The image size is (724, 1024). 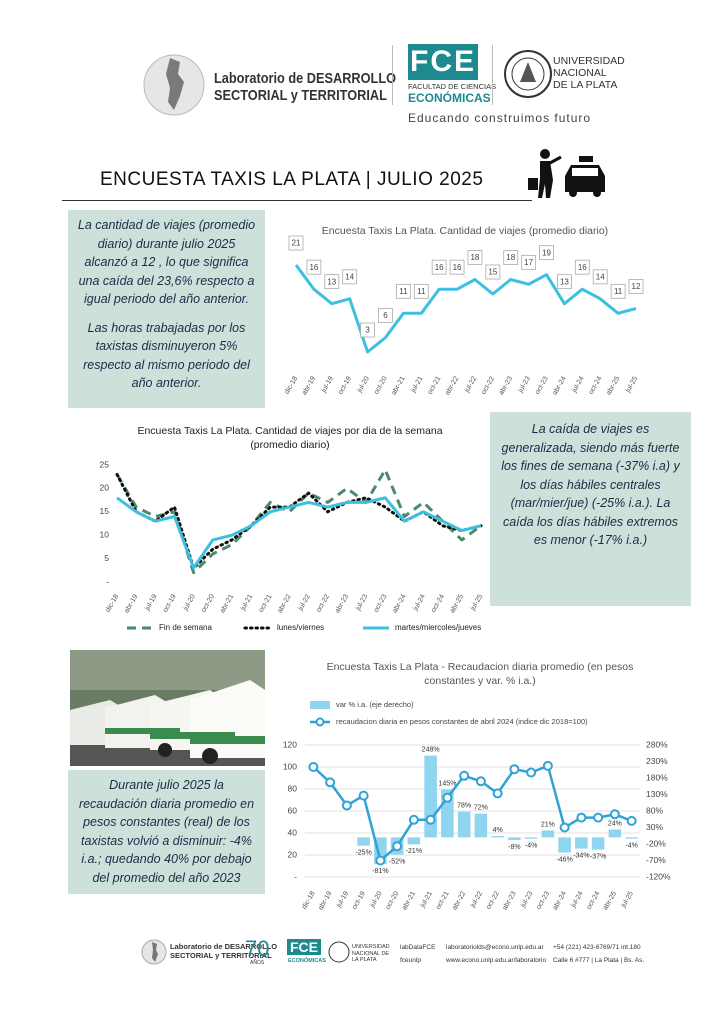 What do you see at coordinates (514, 847) in the screenshot?
I see `data-label: -8%` at bounding box center [514, 847].